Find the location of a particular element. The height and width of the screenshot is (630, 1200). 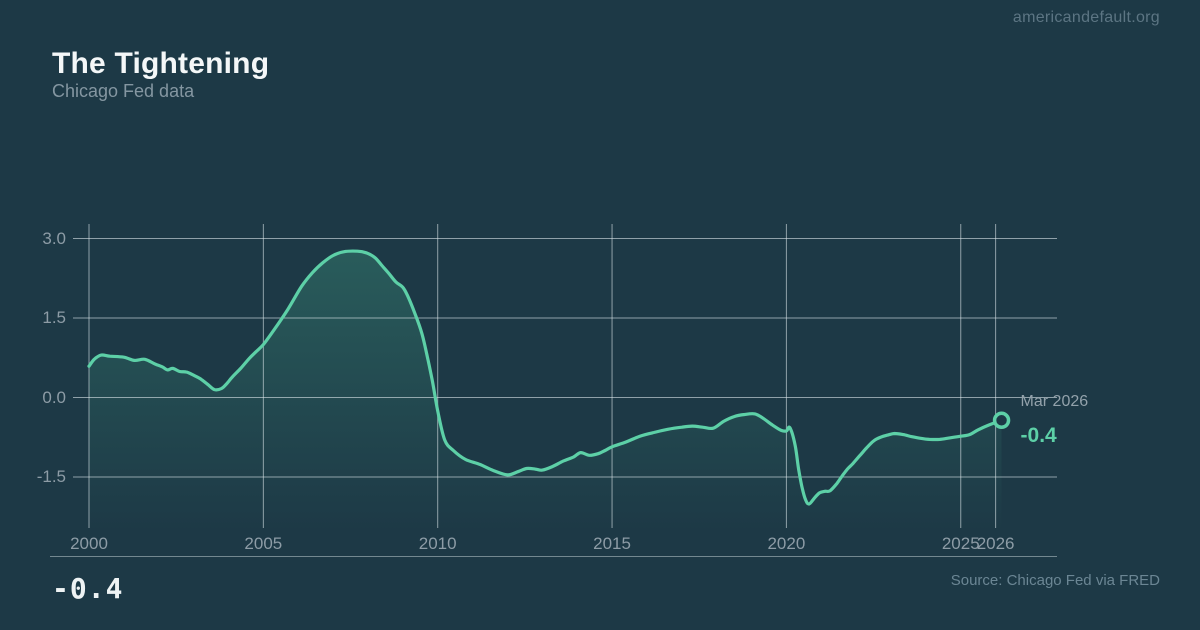

brand-watermark: americandefault.org is located at coordinates (1086, 17).